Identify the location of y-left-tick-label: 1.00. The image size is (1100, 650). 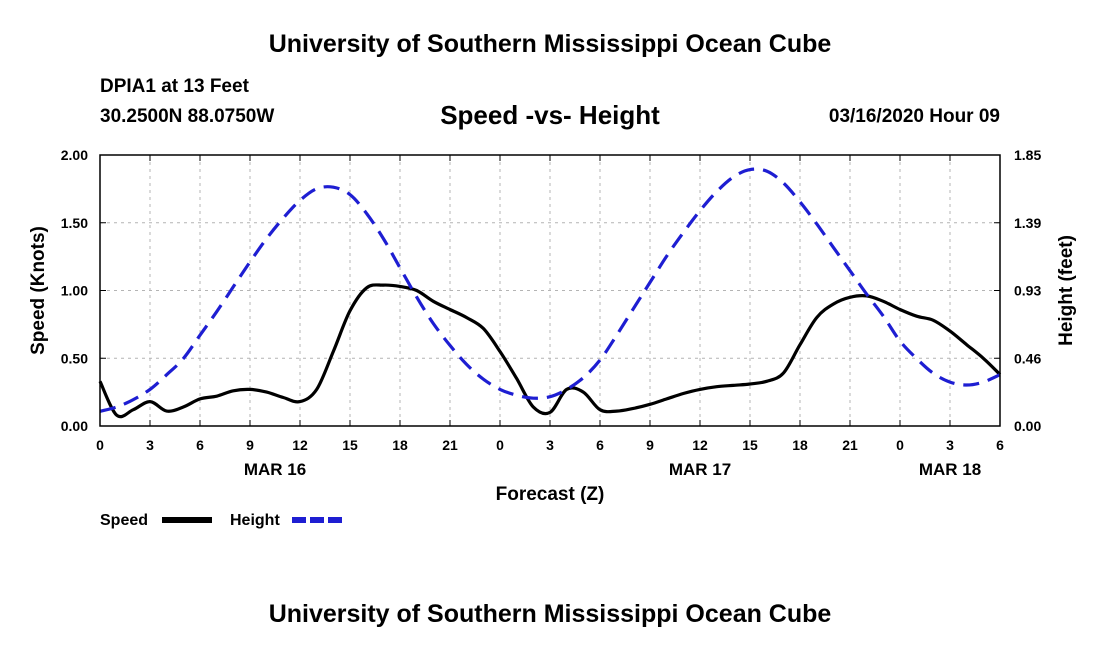
(74, 291).